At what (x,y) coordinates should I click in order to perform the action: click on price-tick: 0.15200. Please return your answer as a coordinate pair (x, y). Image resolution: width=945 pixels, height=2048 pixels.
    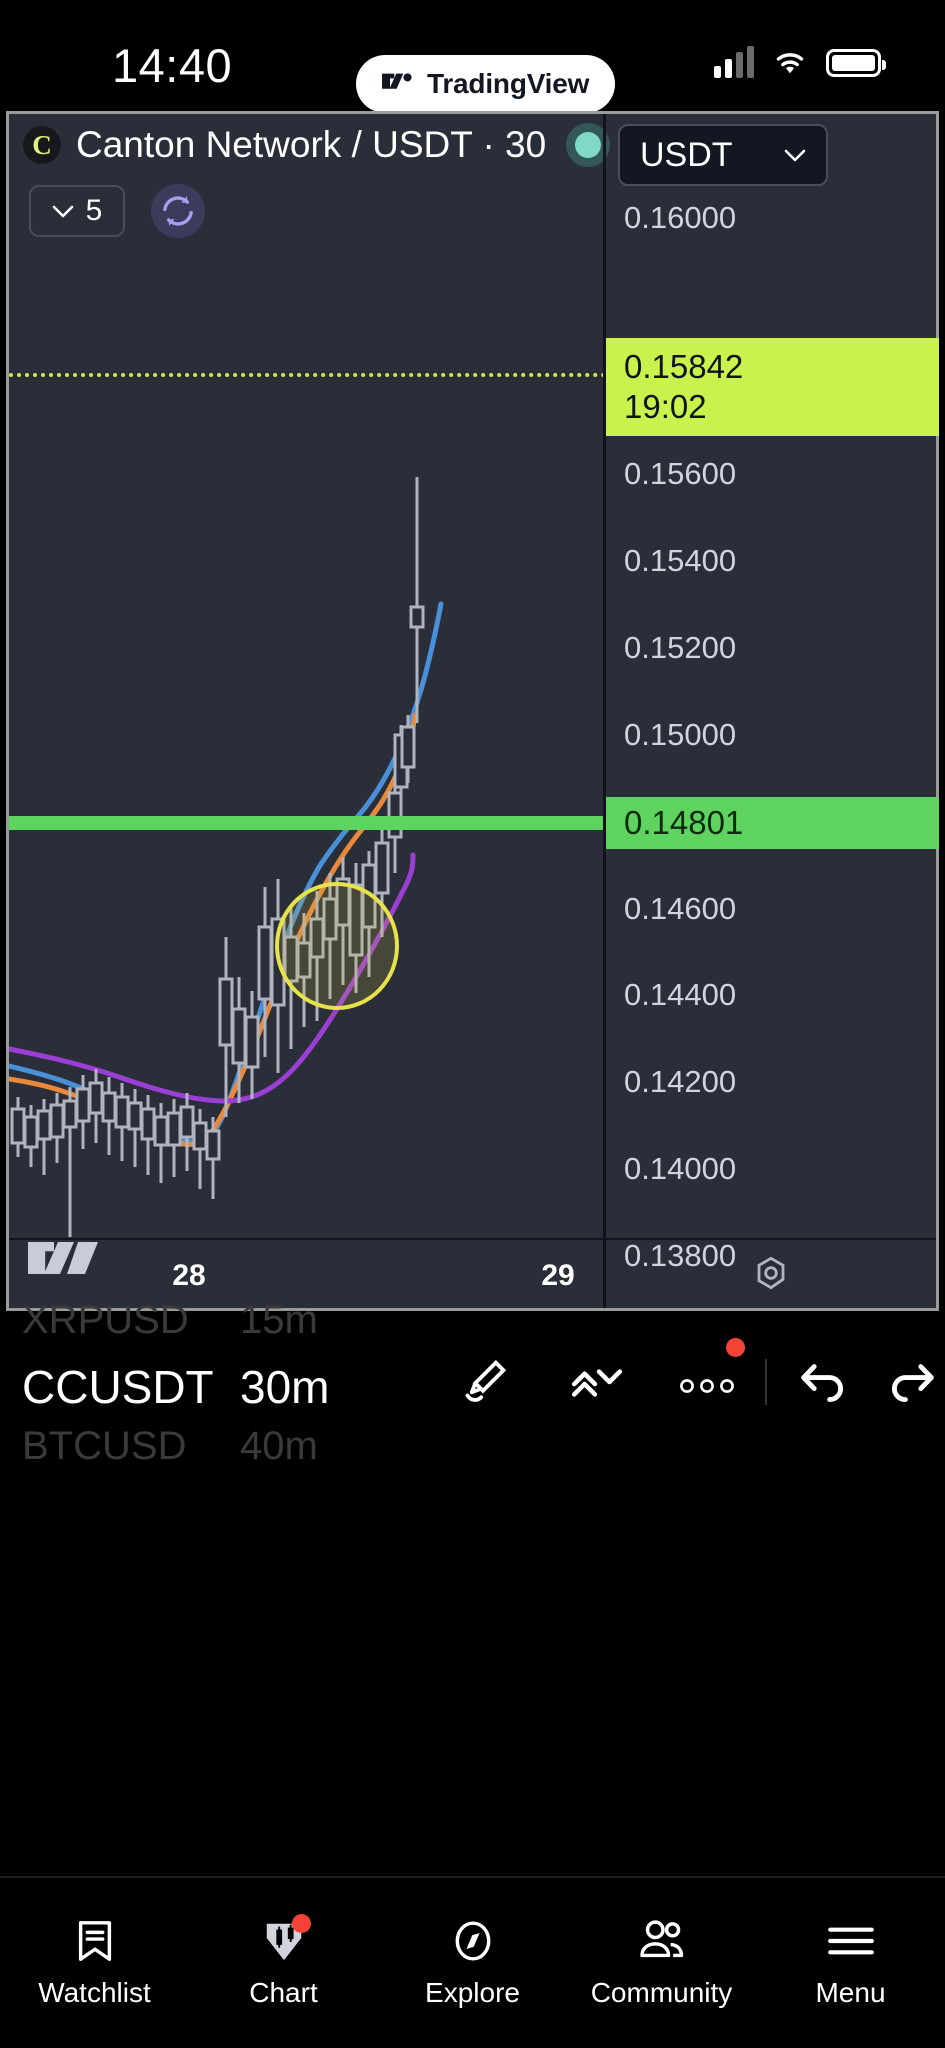
    Looking at the image, I should click on (680, 647).